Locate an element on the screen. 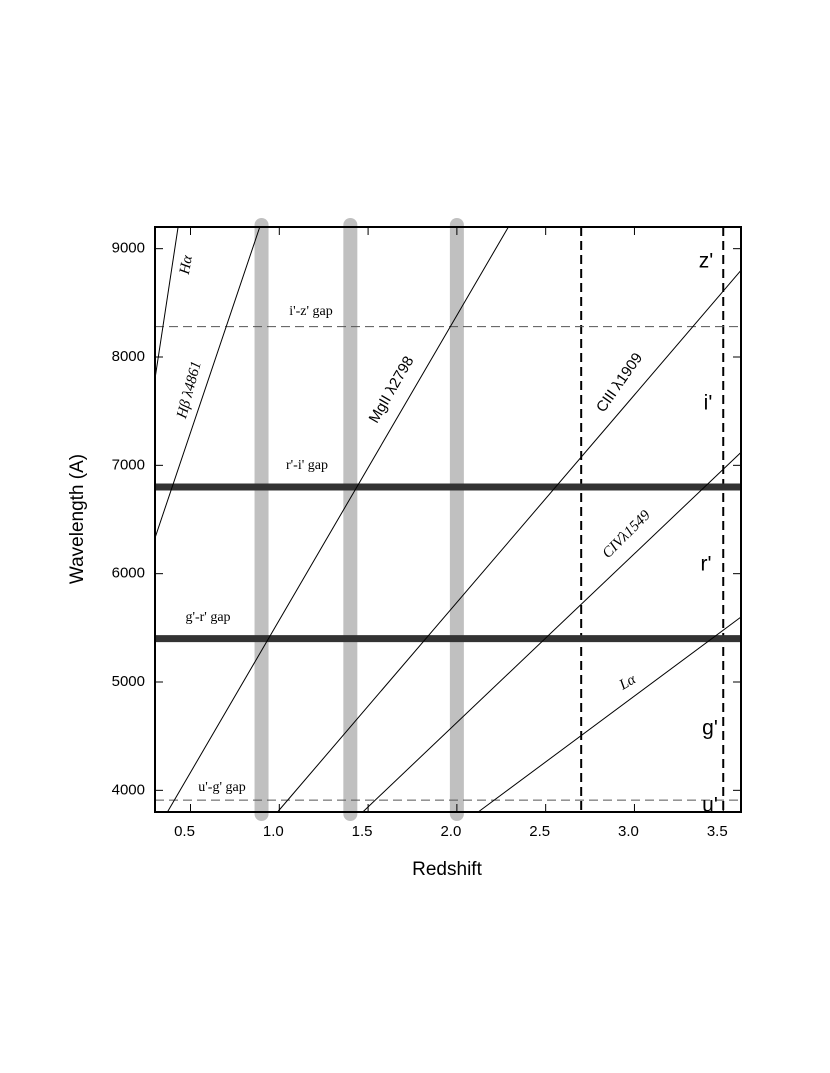  y-tick-label: 4000 is located at coordinates (128, 789).